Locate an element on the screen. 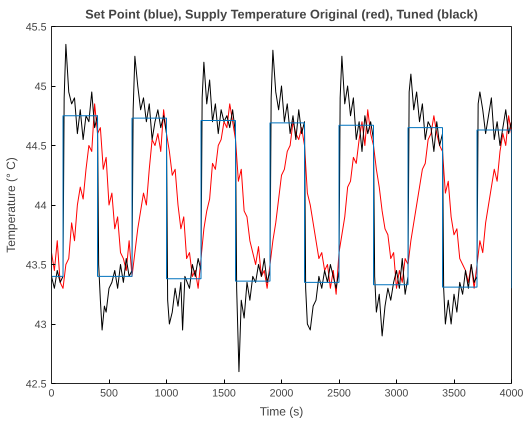 The width and height of the screenshot is (527, 421). y-tick-label: 45.5 is located at coordinates (36, 28).